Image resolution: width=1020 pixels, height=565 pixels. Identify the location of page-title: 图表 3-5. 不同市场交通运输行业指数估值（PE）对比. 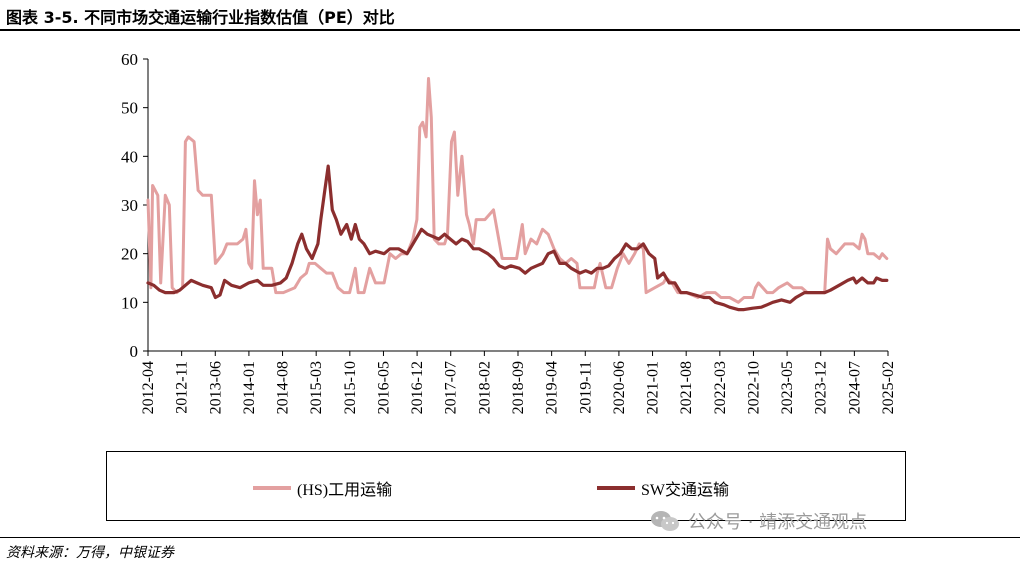
(200, 17).